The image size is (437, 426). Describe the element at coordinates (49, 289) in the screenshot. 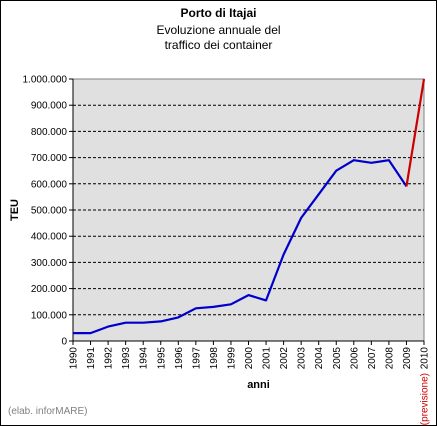

I see `y-tick-label: 200.000` at that location.